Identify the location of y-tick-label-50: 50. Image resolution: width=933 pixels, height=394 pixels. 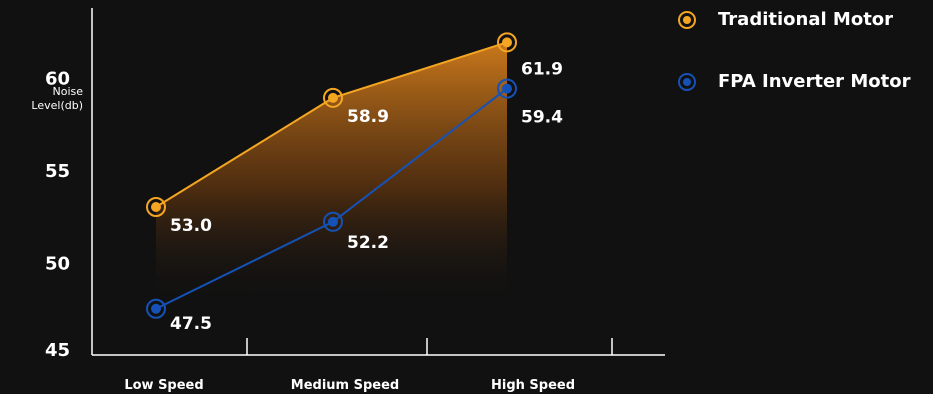
(57, 264).